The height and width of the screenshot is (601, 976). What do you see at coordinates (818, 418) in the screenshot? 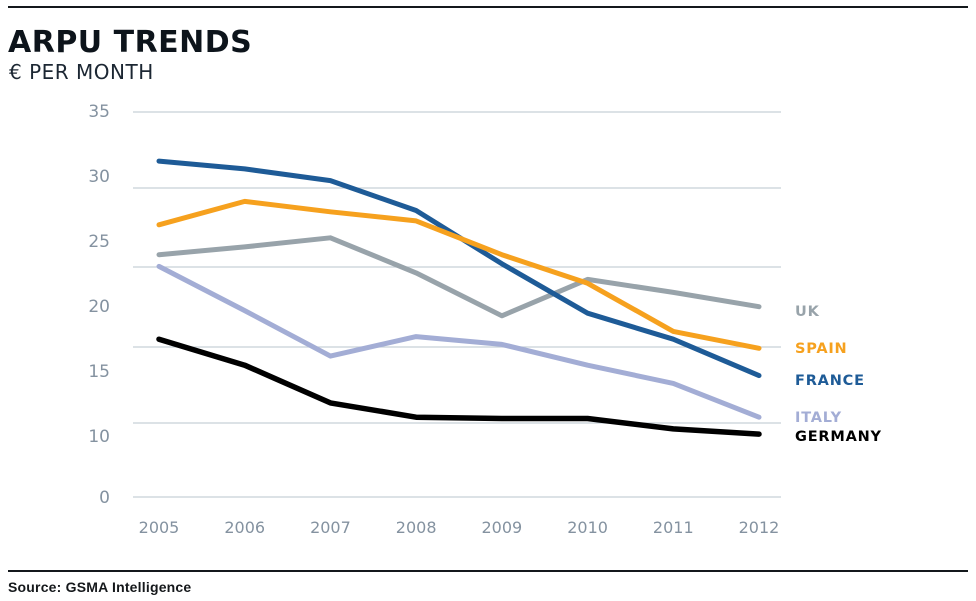
I see `legend-label-italy: ITALY` at bounding box center [818, 418].